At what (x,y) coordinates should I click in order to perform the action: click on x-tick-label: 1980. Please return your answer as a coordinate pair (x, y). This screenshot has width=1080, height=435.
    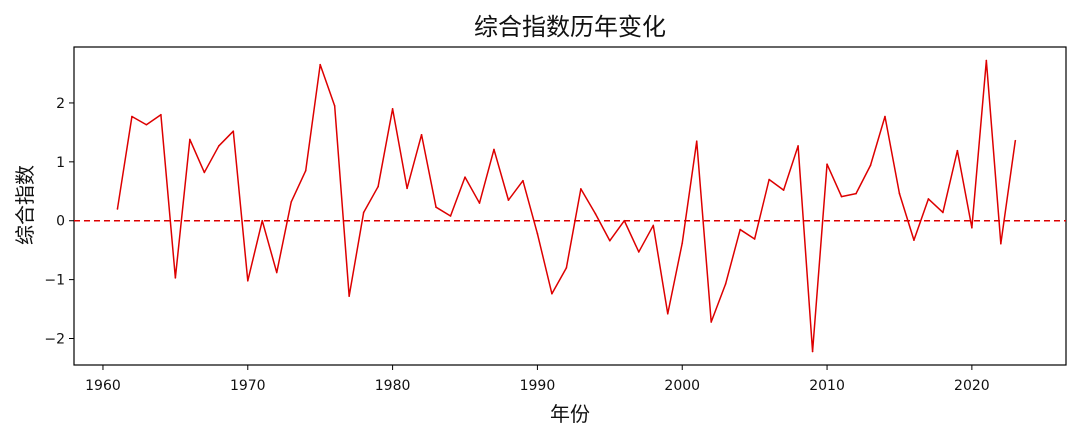
    Looking at the image, I should click on (393, 386).